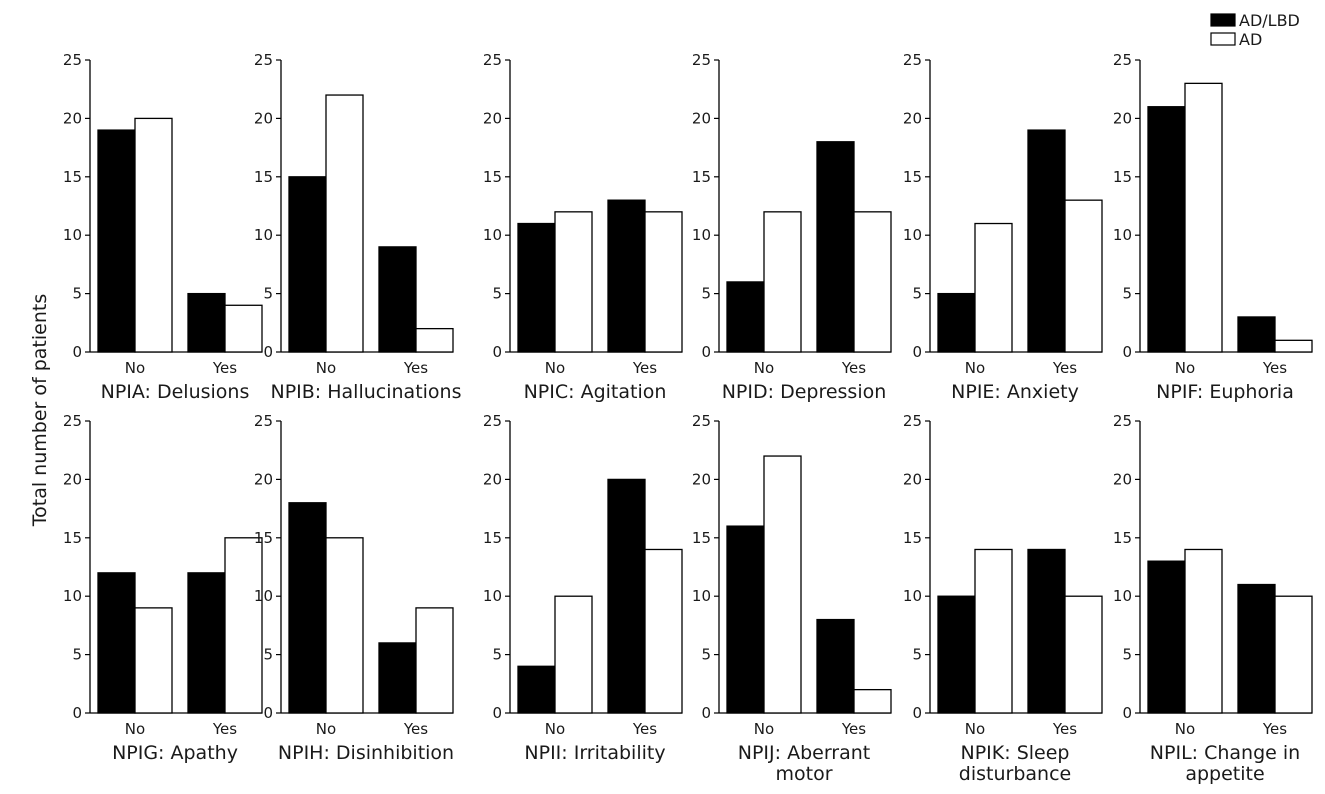  I want to click on panel: 0 5 10 15 20 25 No Yes NPIA: Delusions, so click(163, 227).